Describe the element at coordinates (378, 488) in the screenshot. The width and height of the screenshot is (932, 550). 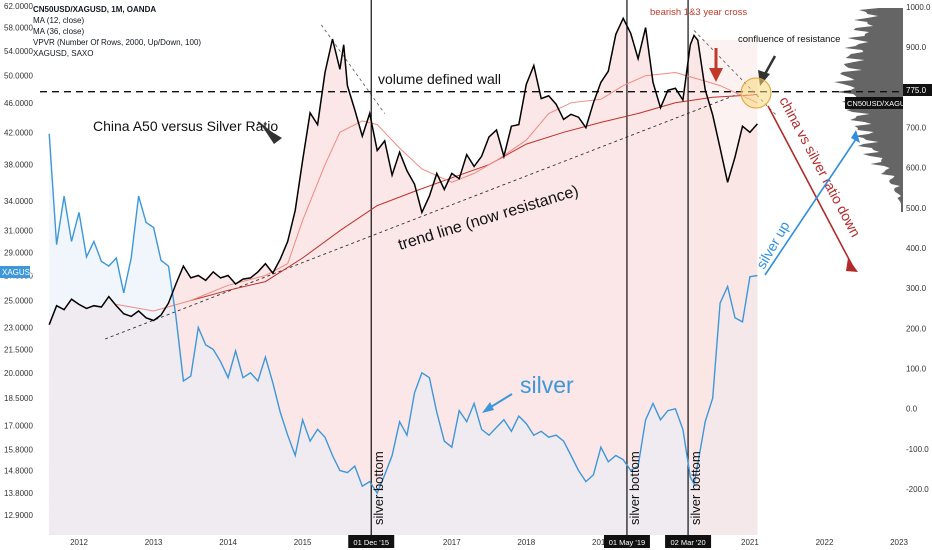
I see `silver-bottom-label-2015: silver bottom` at that location.